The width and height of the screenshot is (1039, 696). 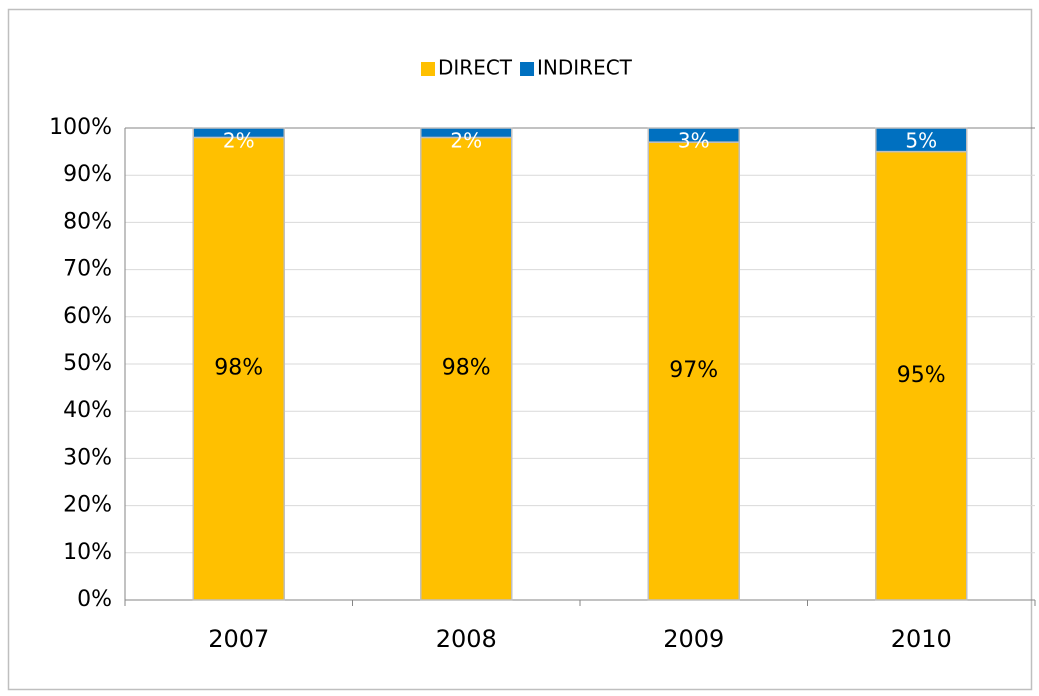 I want to click on y-tick-label: 80%, so click(x=87, y=221).